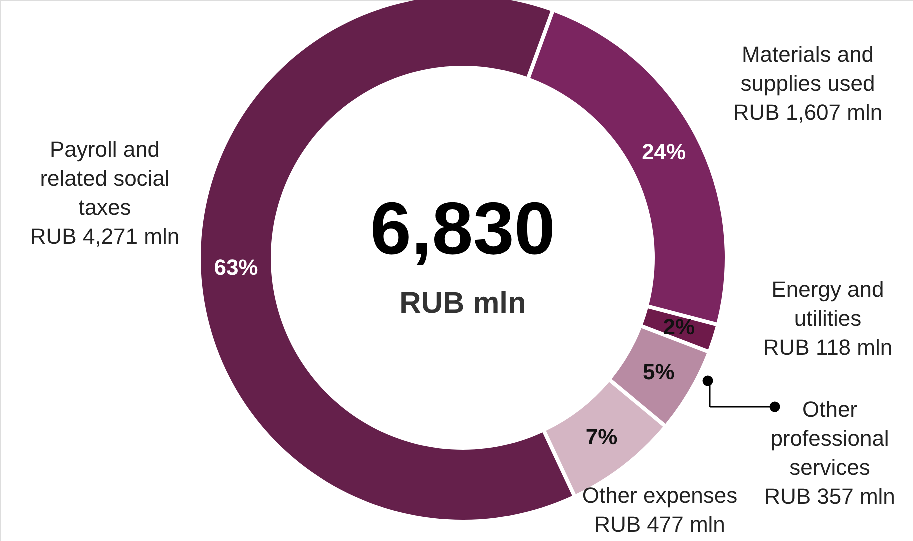 This screenshot has height=541, width=913. Describe the element at coordinates (828, 347) in the screenshot. I see `data-label: RUB 118 mln` at that location.